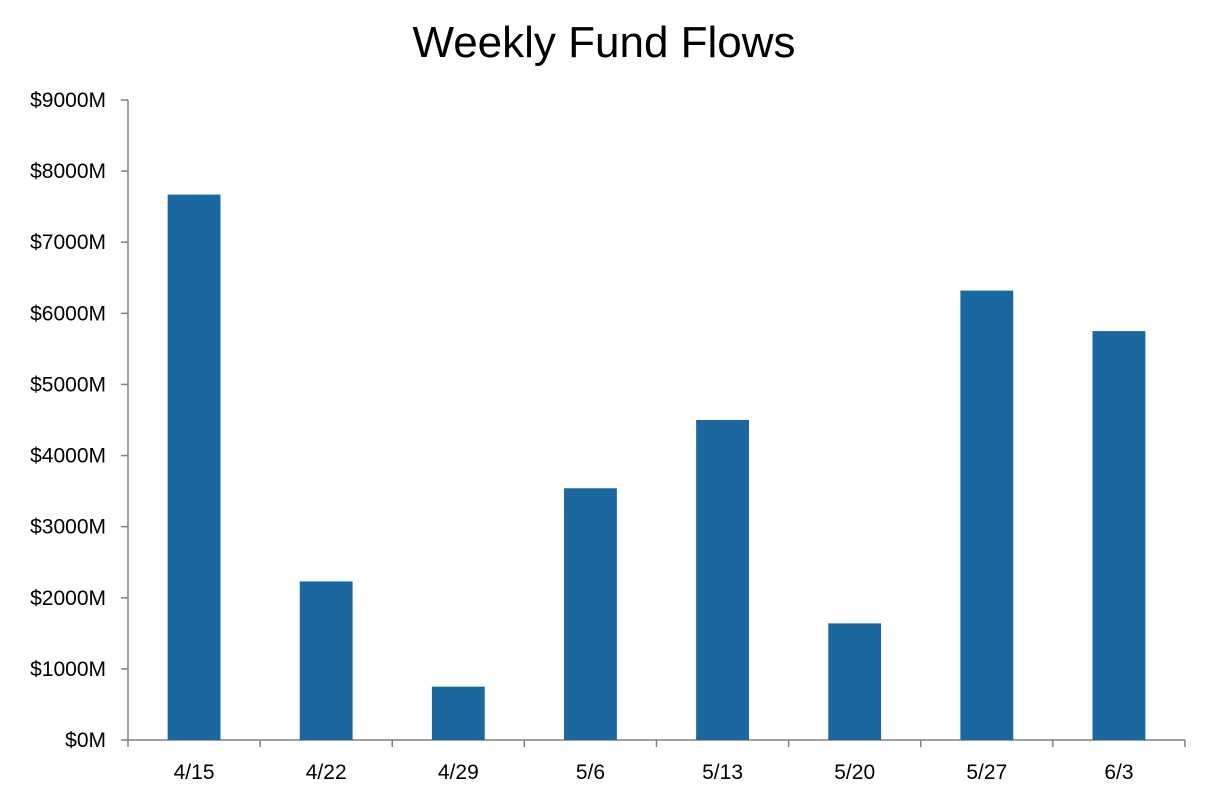 The width and height of the screenshot is (1208, 804). I want to click on x-tick-label: 5/13, so click(722, 772).